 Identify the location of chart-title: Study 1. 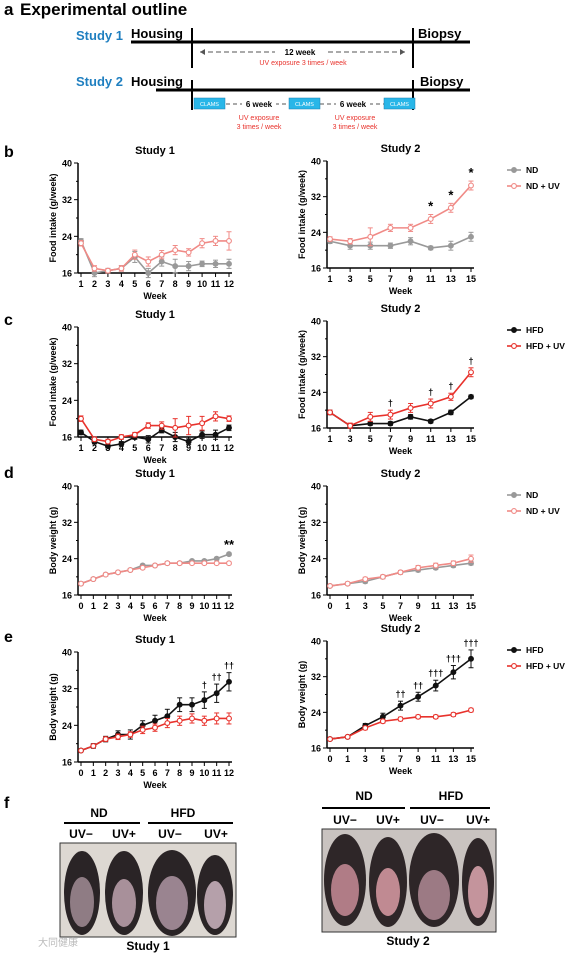
(155, 151).